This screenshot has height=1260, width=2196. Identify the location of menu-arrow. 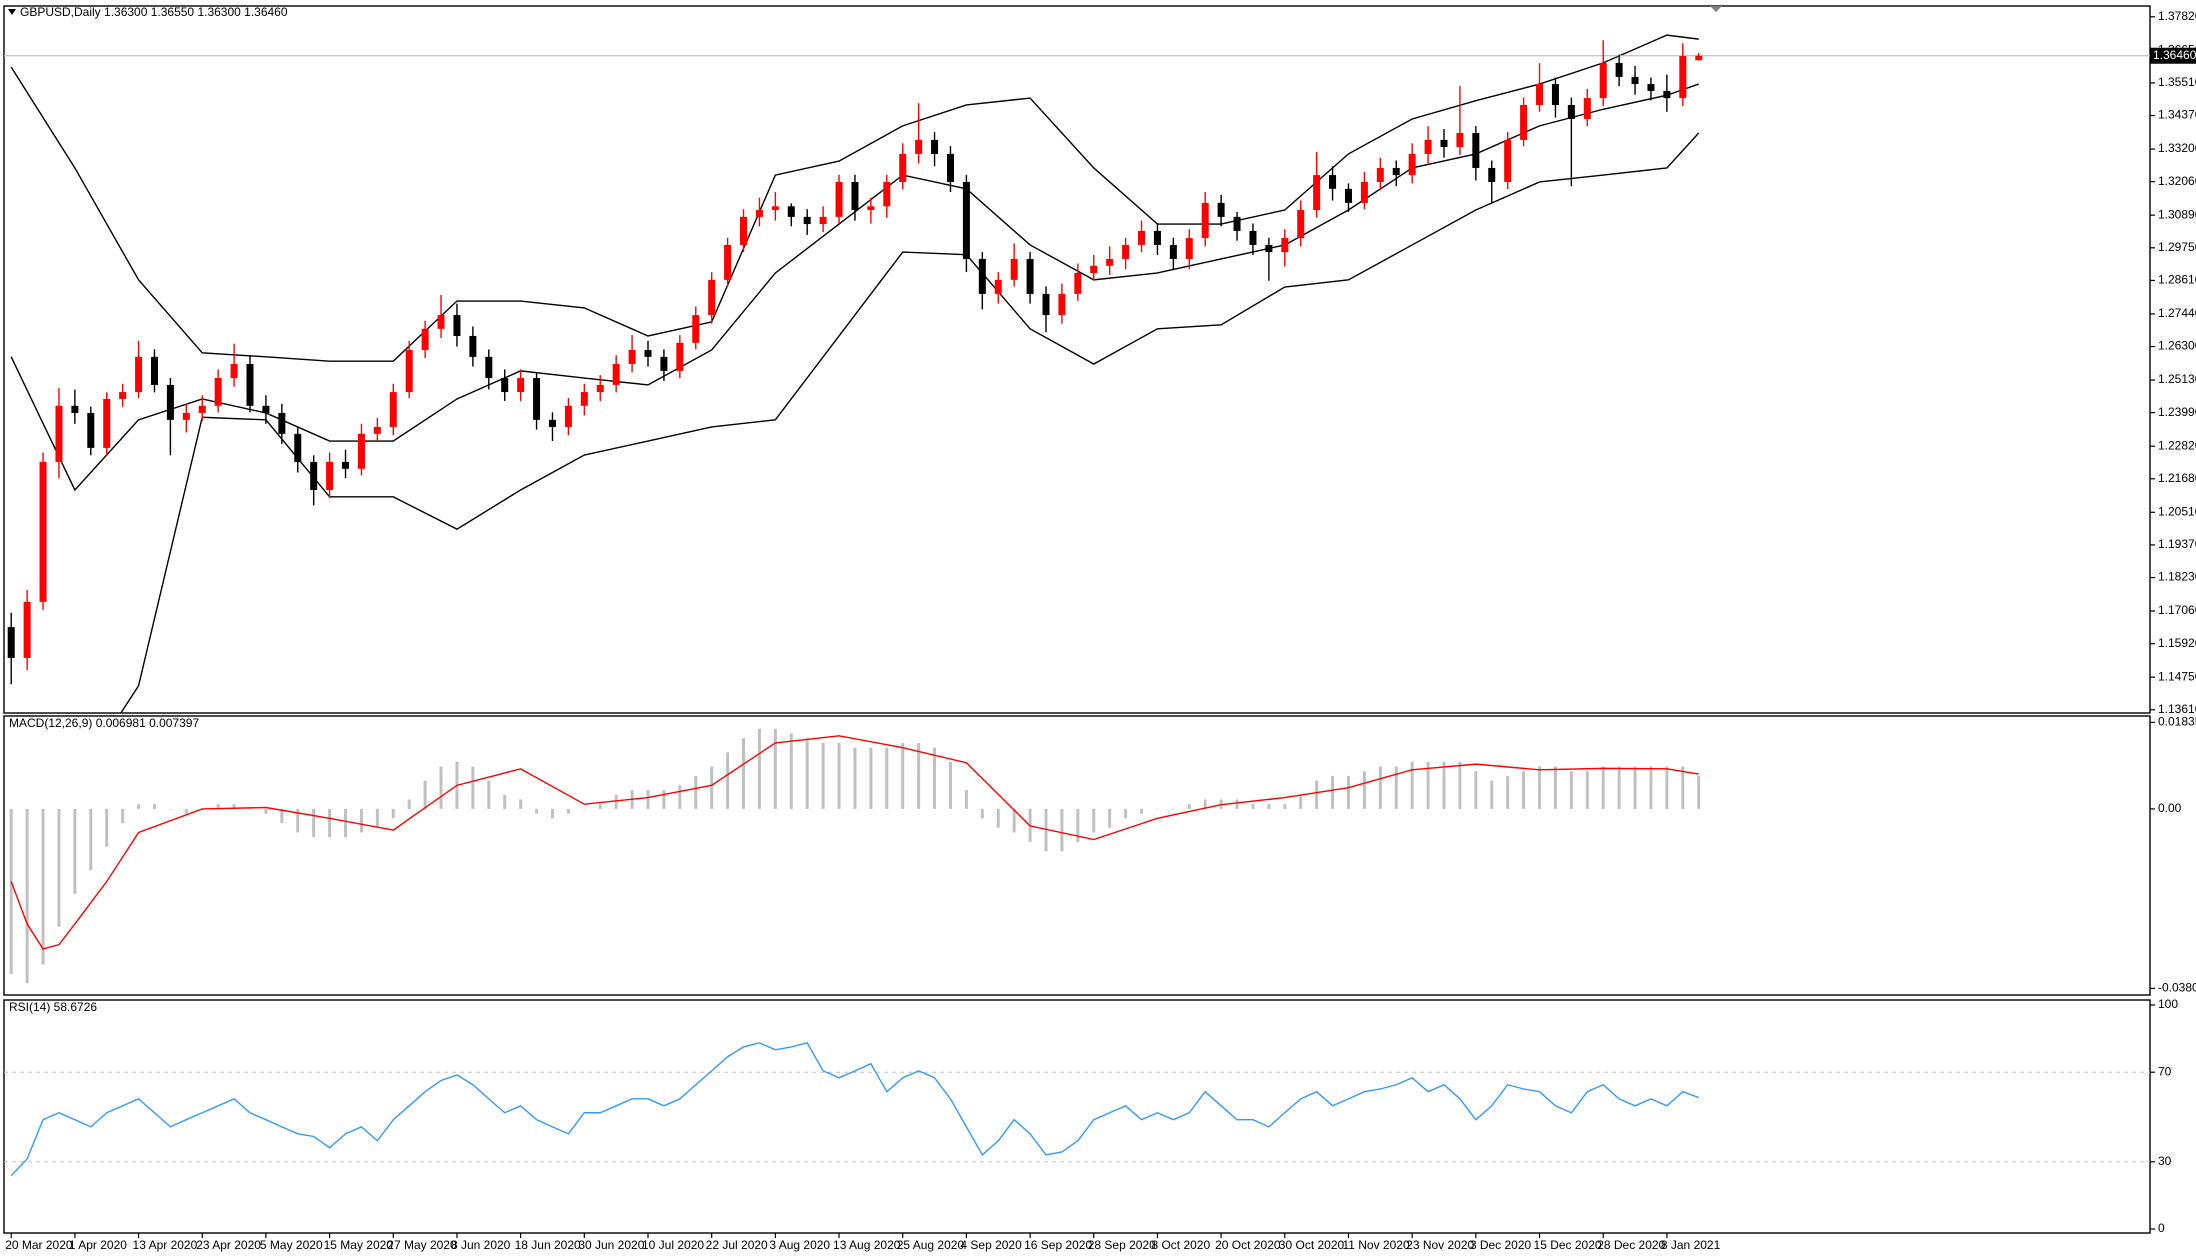
(12, 12).